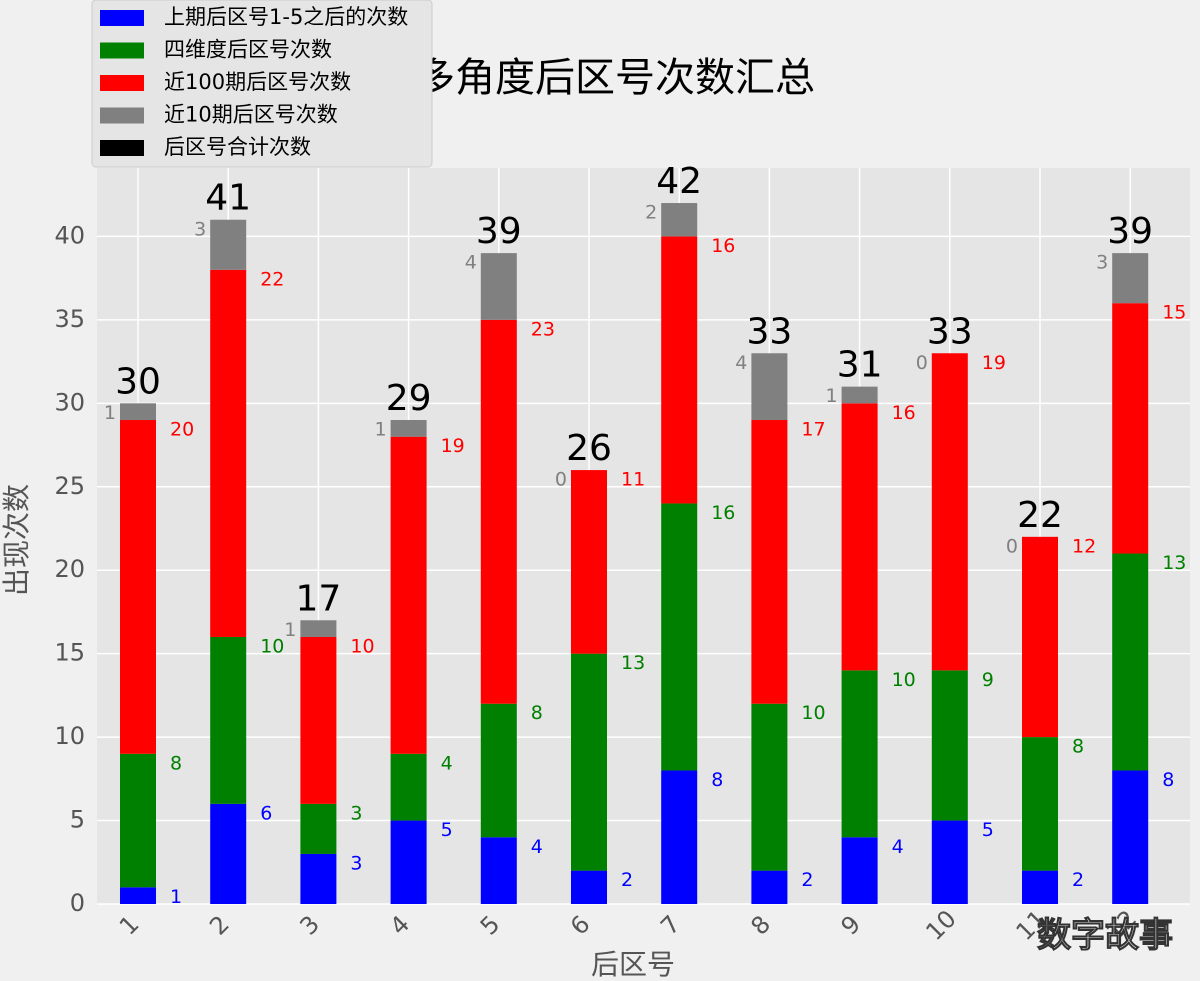  What do you see at coordinates (286, 17) in the screenshot?
I see `legend-label: 上期后区号1-5之后的次数` at bounding box center [286, 17].